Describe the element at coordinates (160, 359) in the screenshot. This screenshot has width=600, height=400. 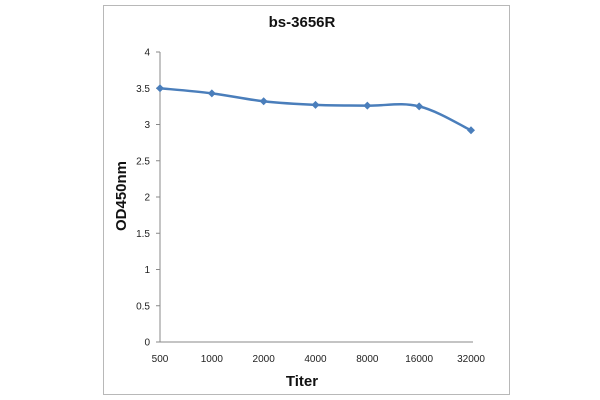
I see `x-tick-label: 500` at that location.